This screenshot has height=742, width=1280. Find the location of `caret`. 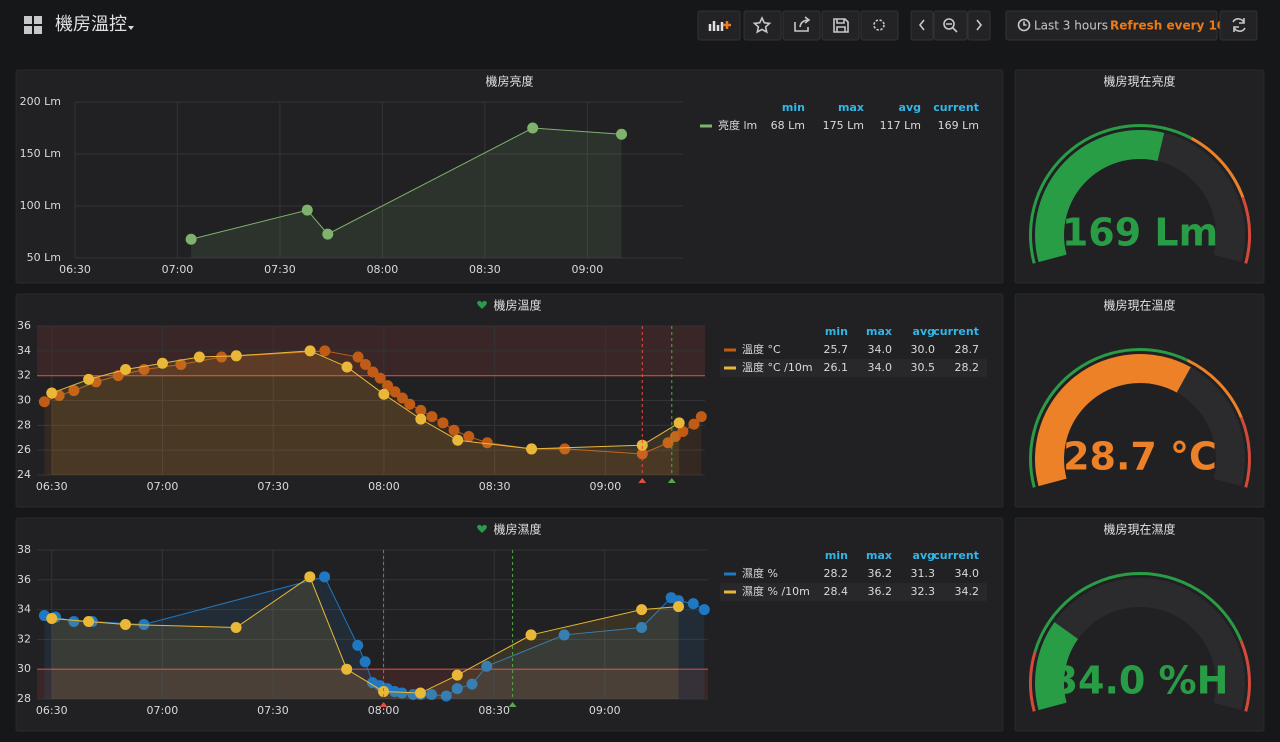

caret is located at coordinates (131, 28).